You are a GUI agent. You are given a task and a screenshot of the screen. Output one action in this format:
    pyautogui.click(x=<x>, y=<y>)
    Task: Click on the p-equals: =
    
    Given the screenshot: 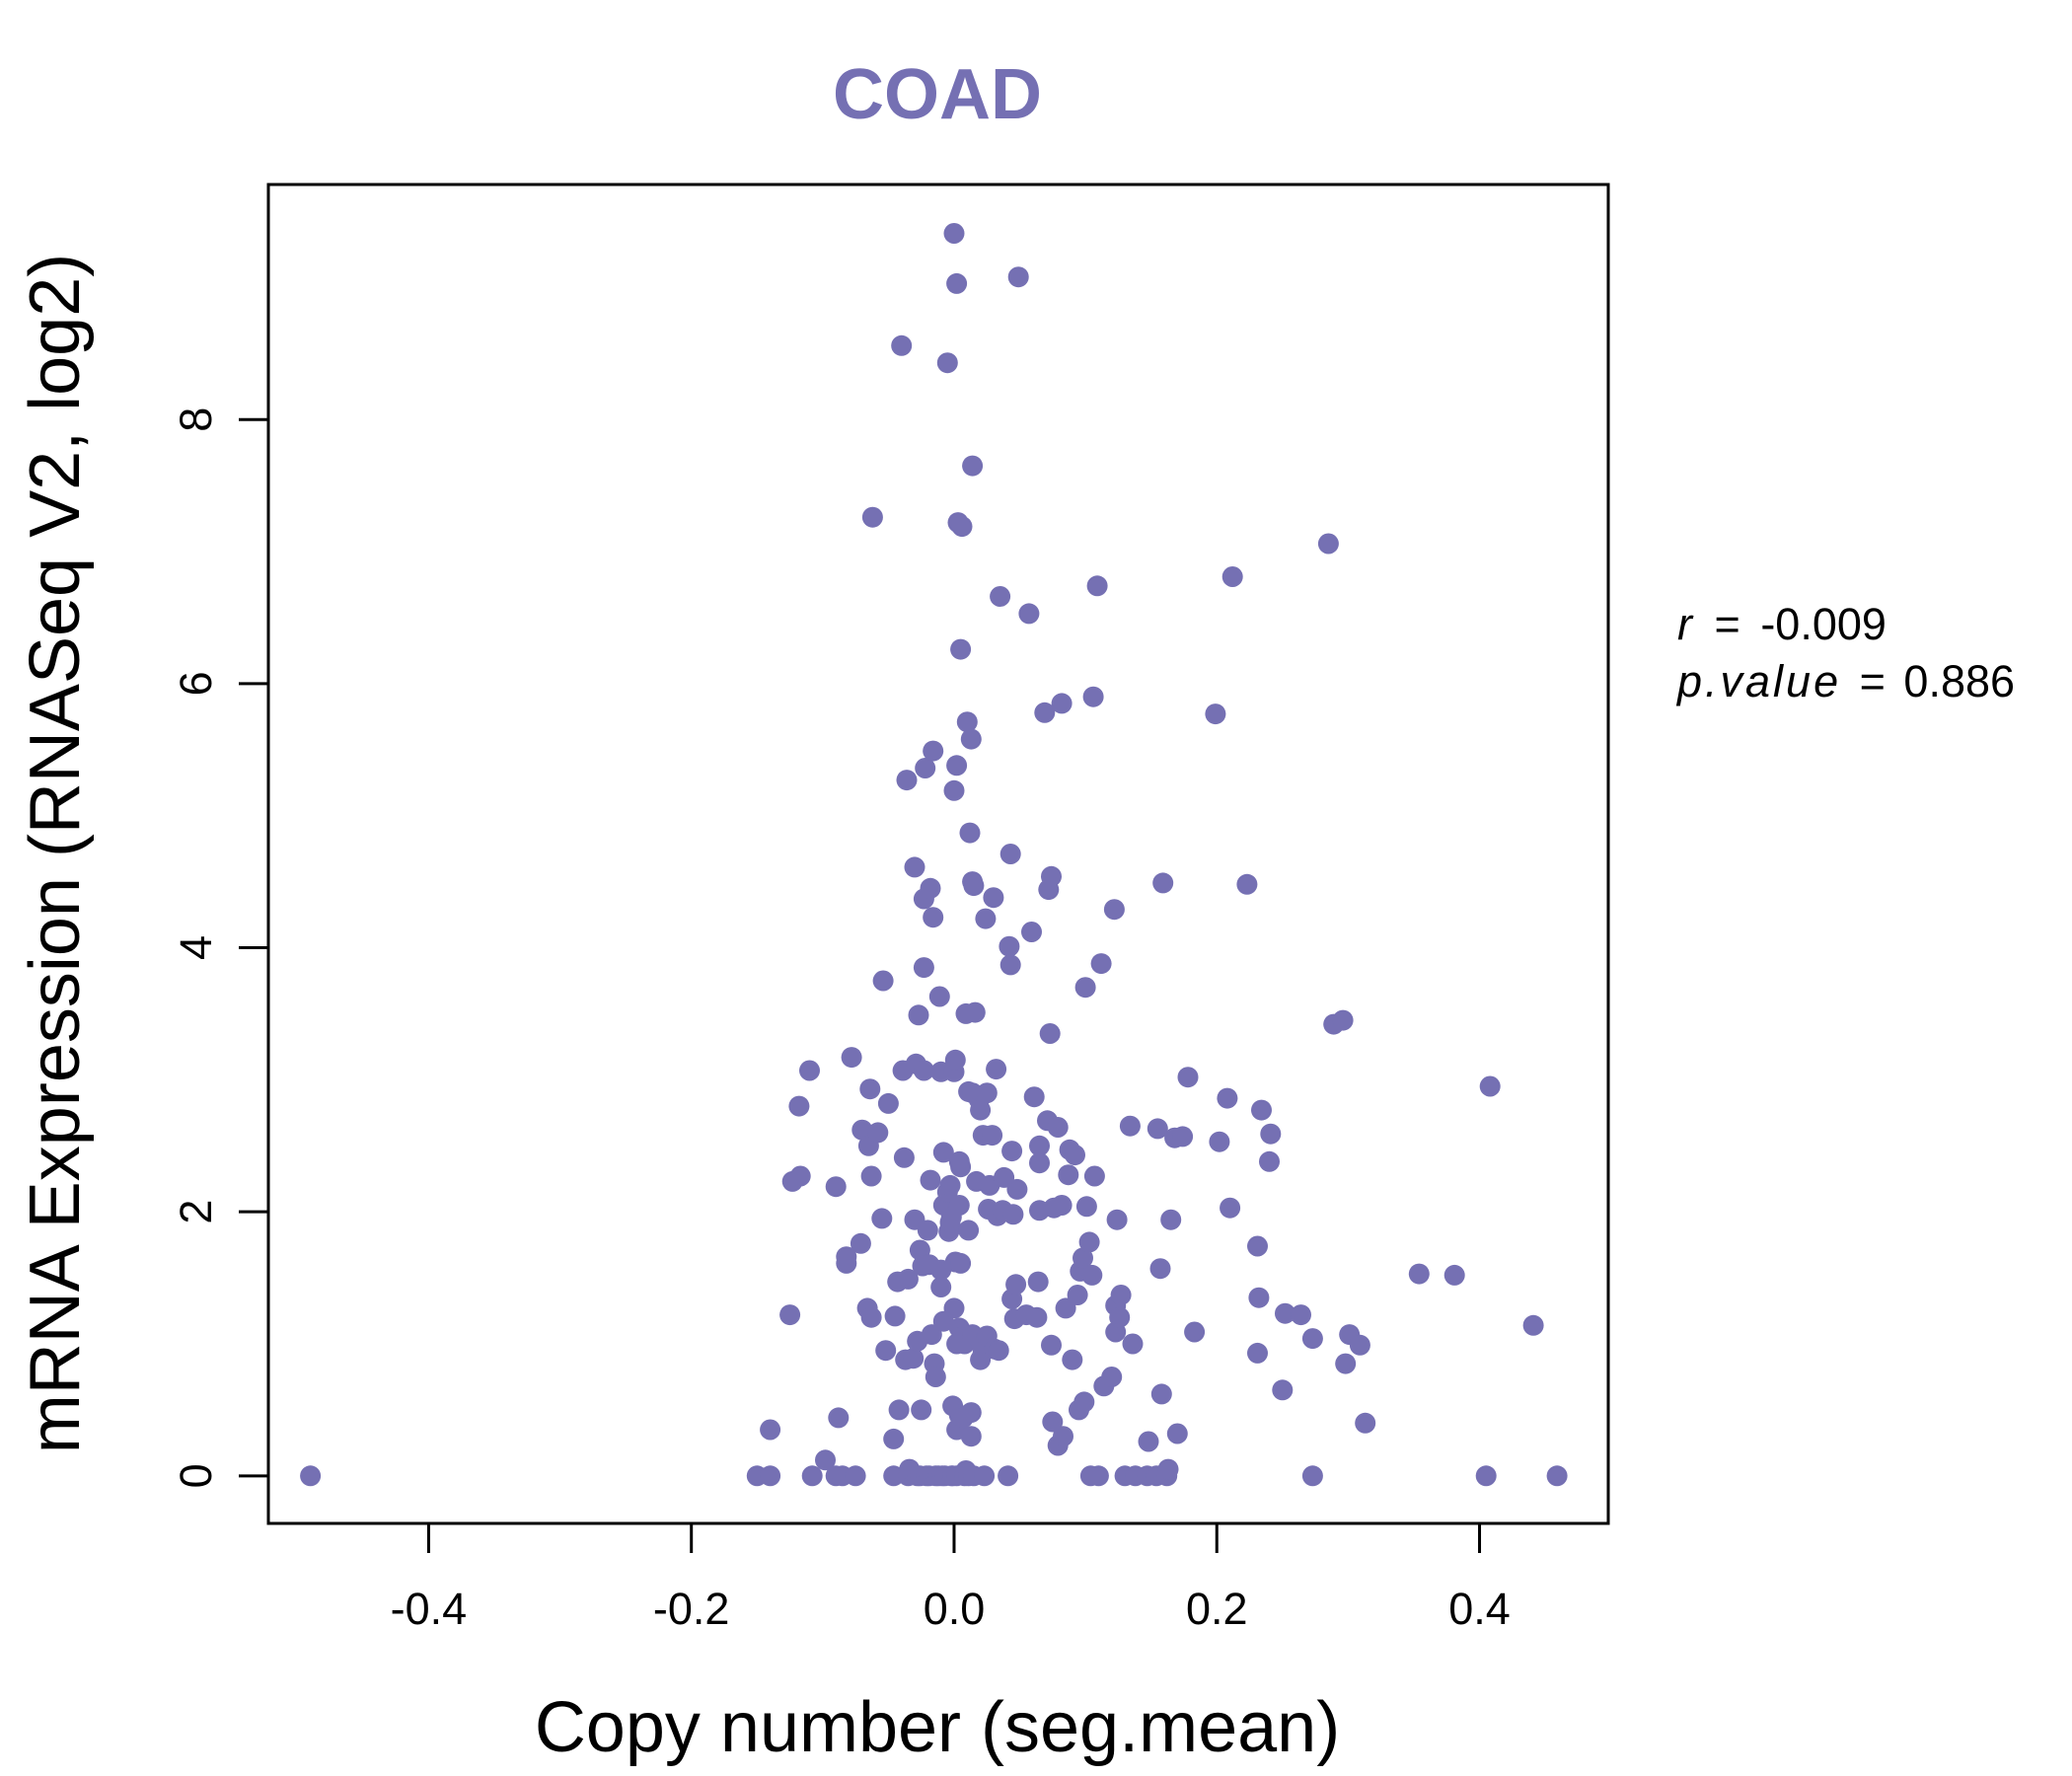 What is the action you would take?
    pyautogui.click(x=1873, y=681)
    